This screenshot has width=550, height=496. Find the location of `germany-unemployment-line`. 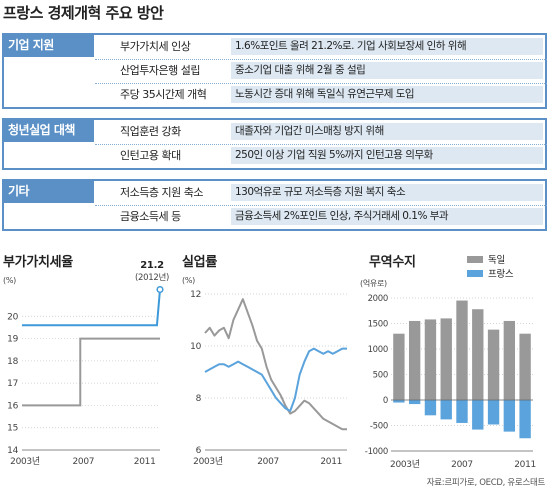

germany-unemployment-line is located at coordinates (275, 364).